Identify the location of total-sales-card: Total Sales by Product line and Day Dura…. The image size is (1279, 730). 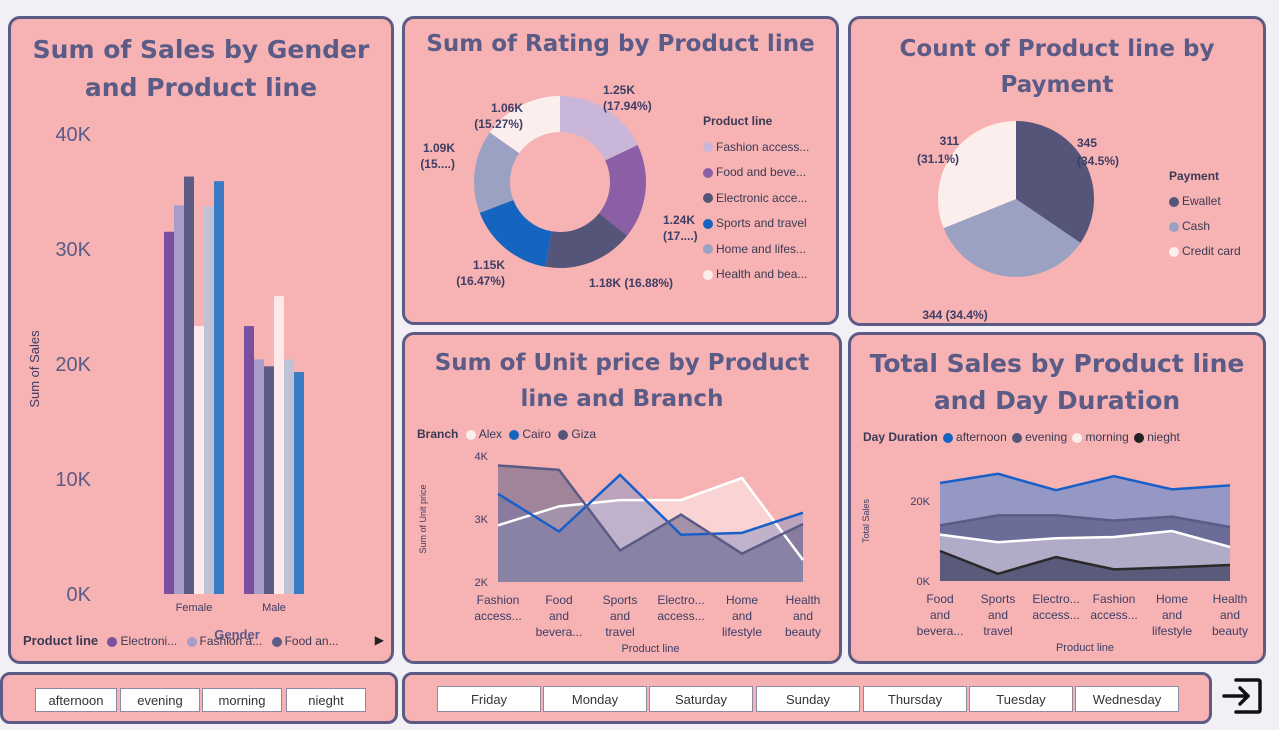
(1057, 498).